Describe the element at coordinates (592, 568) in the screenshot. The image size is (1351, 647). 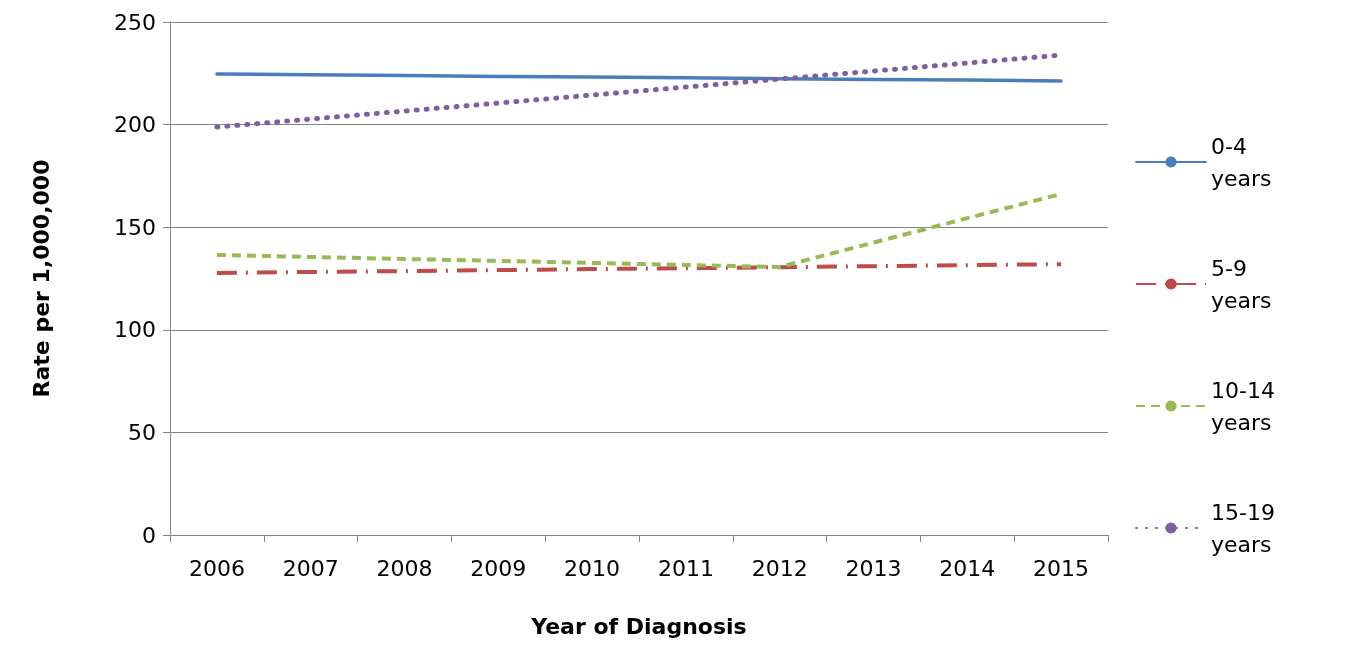
I see `x-tick-label: 2010` at that location.